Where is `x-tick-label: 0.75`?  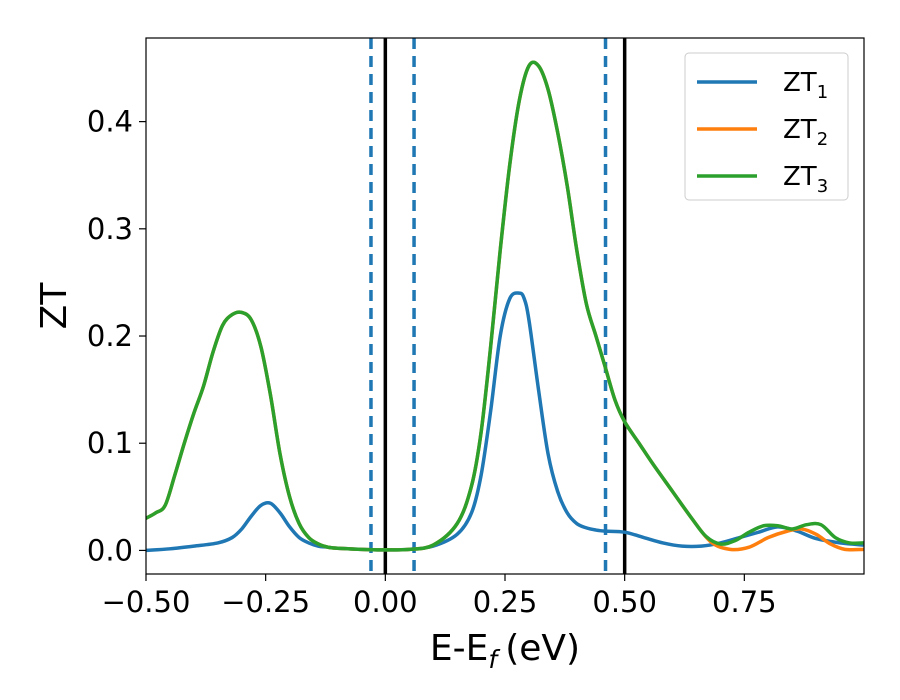 x-tick-label: 0.75 is located at coordinates (744, 602).